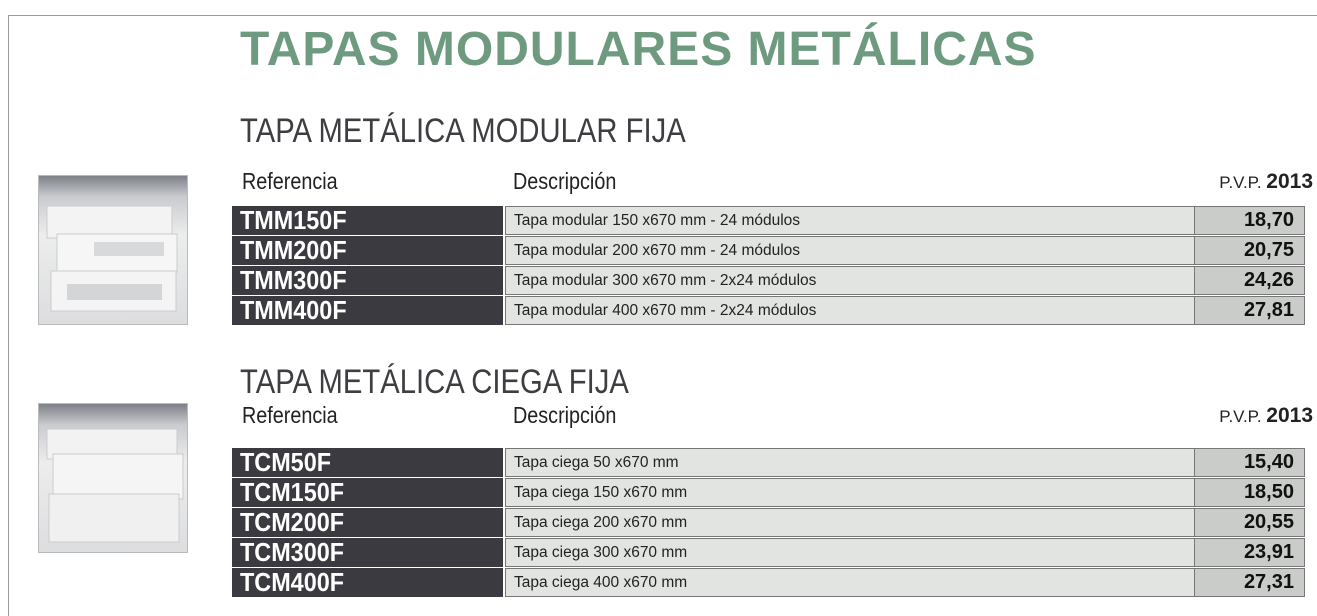 Image resolution: width=1317 pixels, height=616 pixels. What do you see at coordinates (1250, 250) in the screenshot?
I see `price-cell: 20,75` at bounding box center [1250, 250].